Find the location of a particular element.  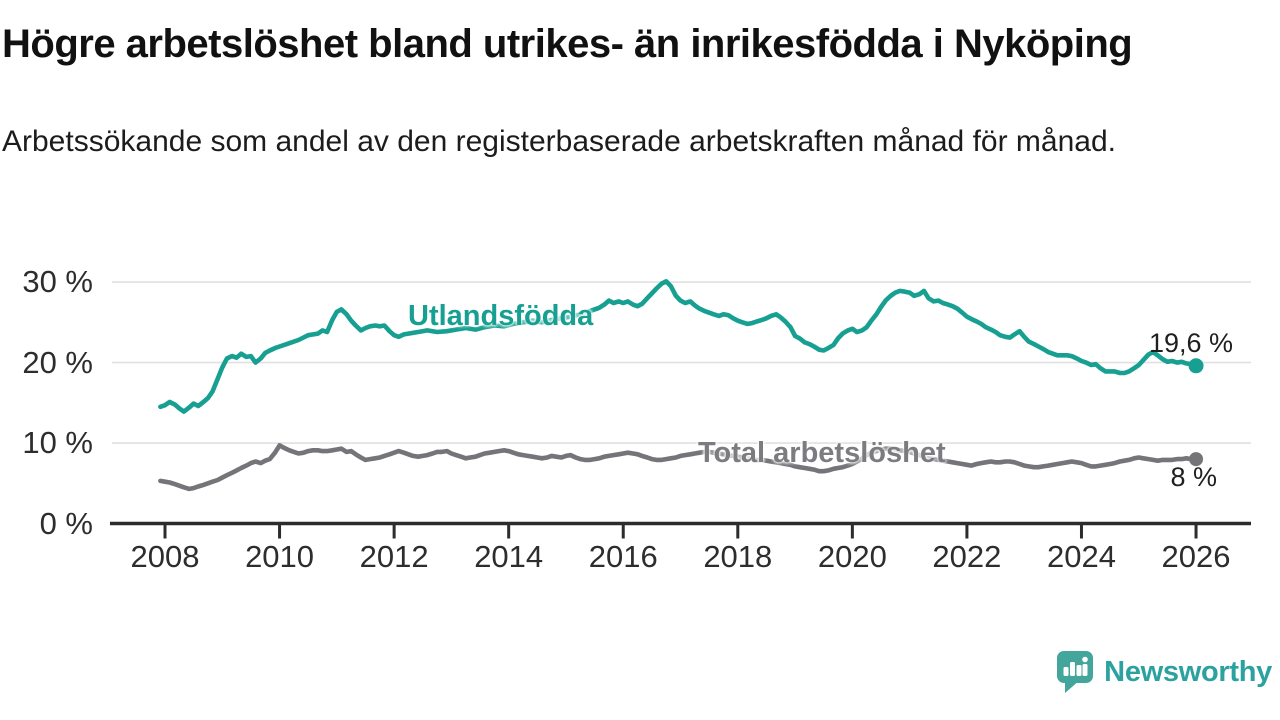

x-tick-label: 2016 is located at coordinates (623, 556).